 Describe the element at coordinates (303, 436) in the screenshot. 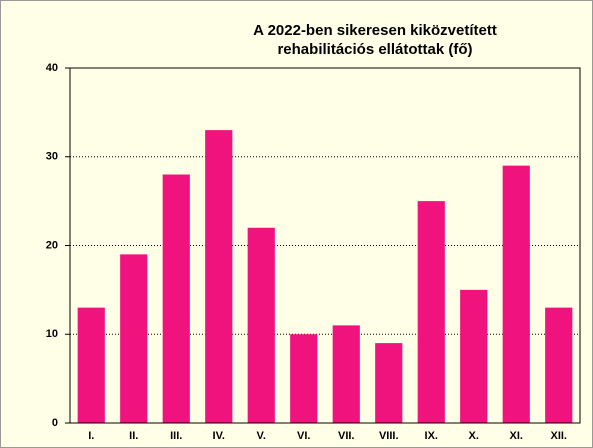

I see `x-tick-label: VI.` at that location.